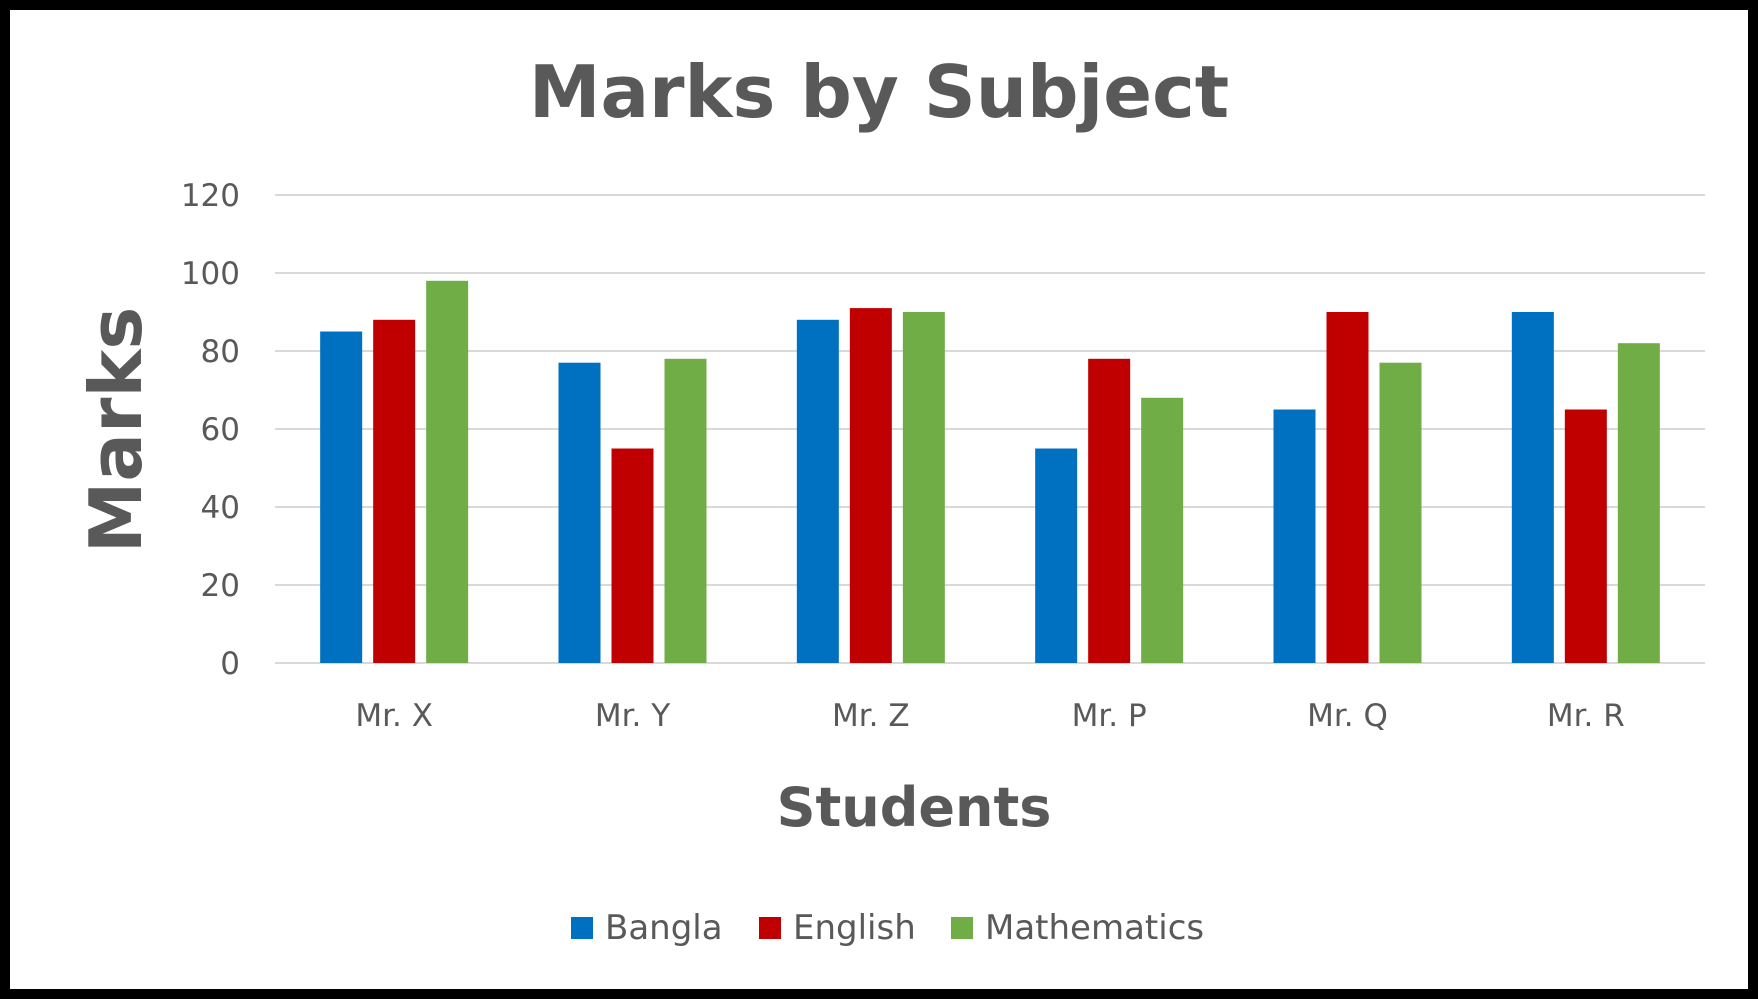 The image size is (1758, 999). What do you see at coordinates (210, 274) in the screenshot?
I see `y-tick-label: 100` at bounding box center [210, 274].